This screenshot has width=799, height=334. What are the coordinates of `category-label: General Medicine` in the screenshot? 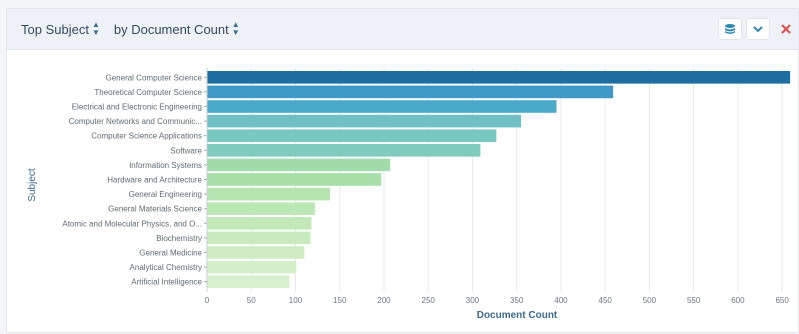 It's located at (170, 253).